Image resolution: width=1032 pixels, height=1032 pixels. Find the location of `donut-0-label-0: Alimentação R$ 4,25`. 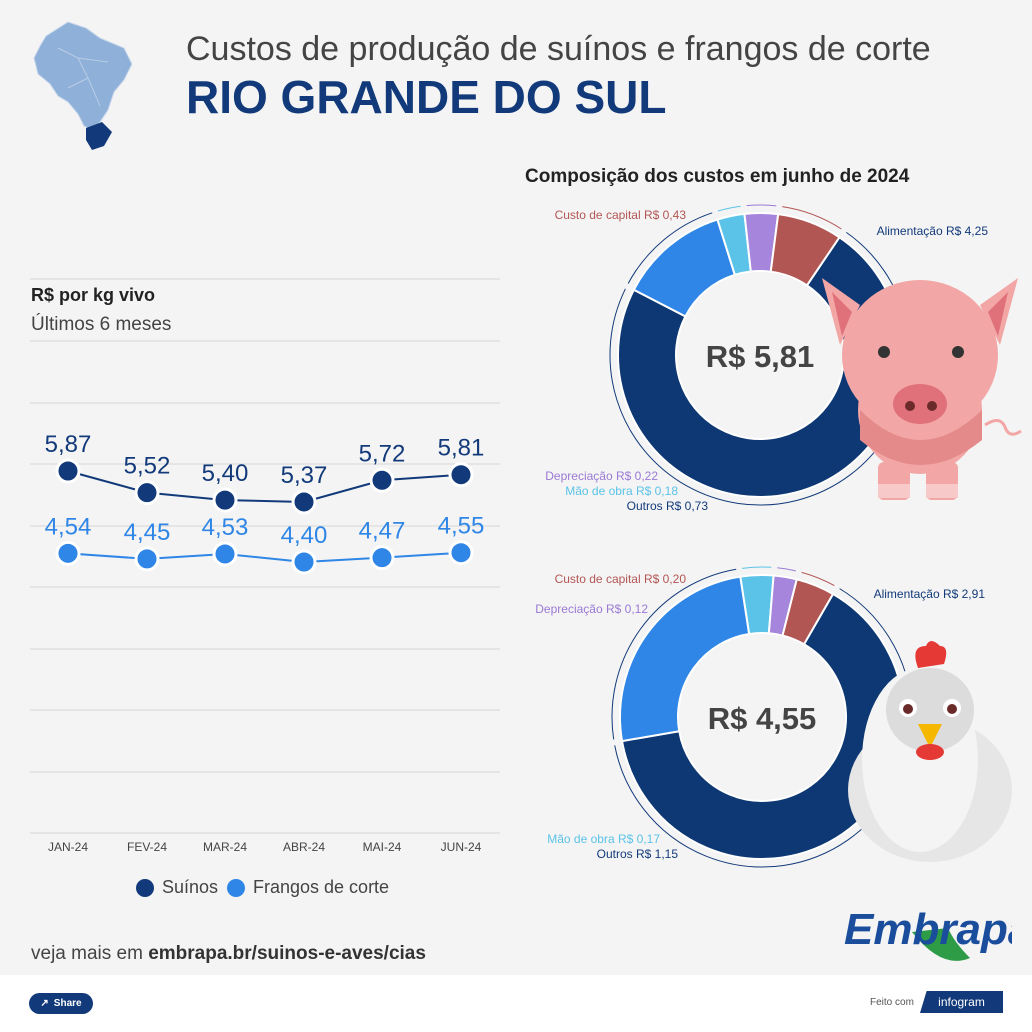

donut-0-label-0: Alimentação R$ 4,25 is located at coordinates (933, 231).